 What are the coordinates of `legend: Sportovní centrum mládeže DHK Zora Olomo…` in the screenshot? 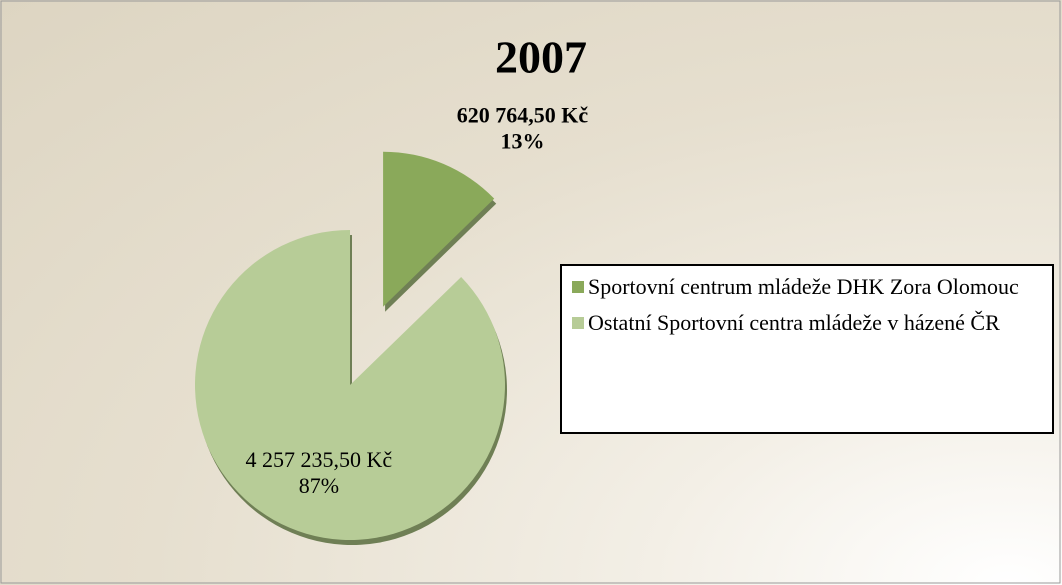 It's located at (807, 349).